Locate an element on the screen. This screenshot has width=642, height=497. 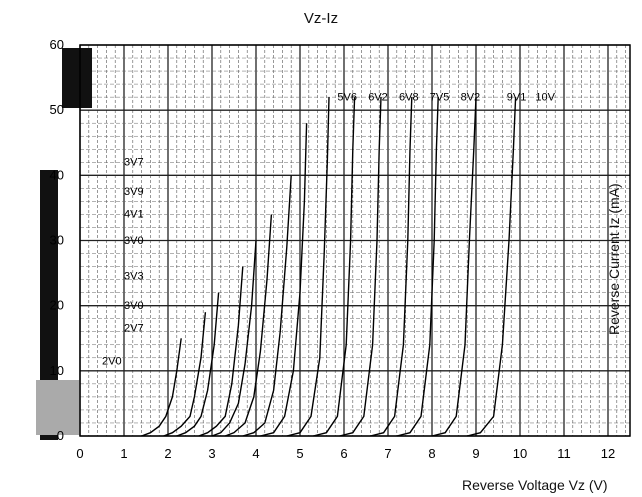
x-tick-label: 12 is located at coordinates (608, 453).